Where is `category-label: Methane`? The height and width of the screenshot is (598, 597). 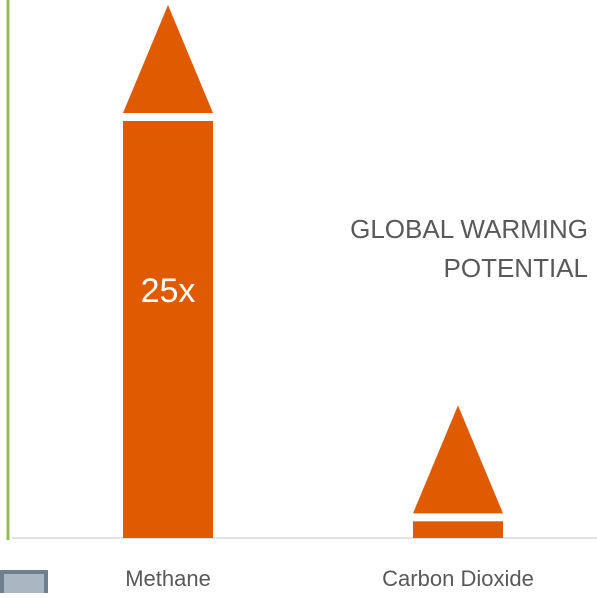 category-label: Methane is located at coordinates (168, 578).